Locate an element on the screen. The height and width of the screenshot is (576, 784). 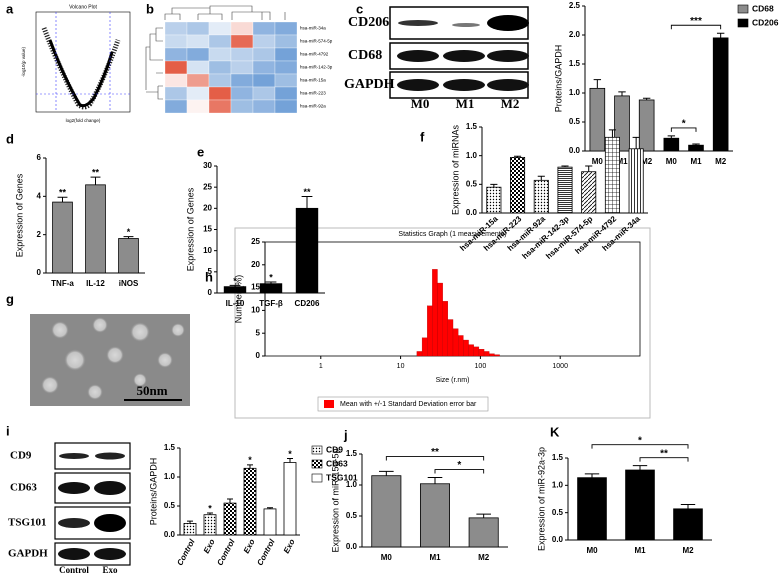
y-tick-label: 6 is located at coordinates (39, 157).